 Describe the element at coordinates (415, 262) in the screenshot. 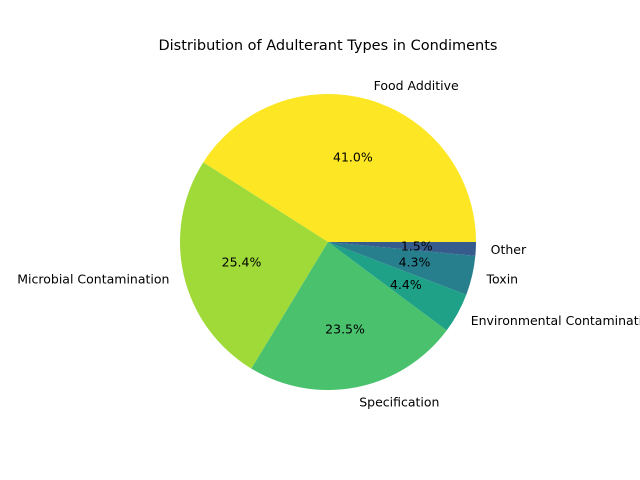

I see `pie-percent-label: 4.3%` at that location.